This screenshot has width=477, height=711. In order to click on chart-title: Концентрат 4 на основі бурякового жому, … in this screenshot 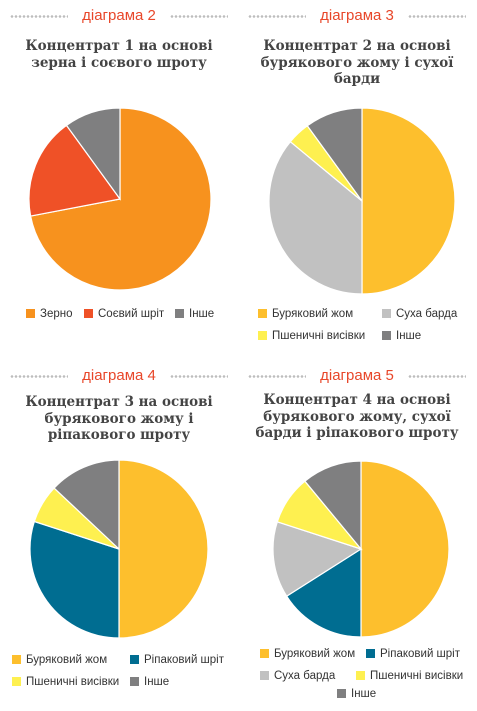, I will do `click(357, 416)`.